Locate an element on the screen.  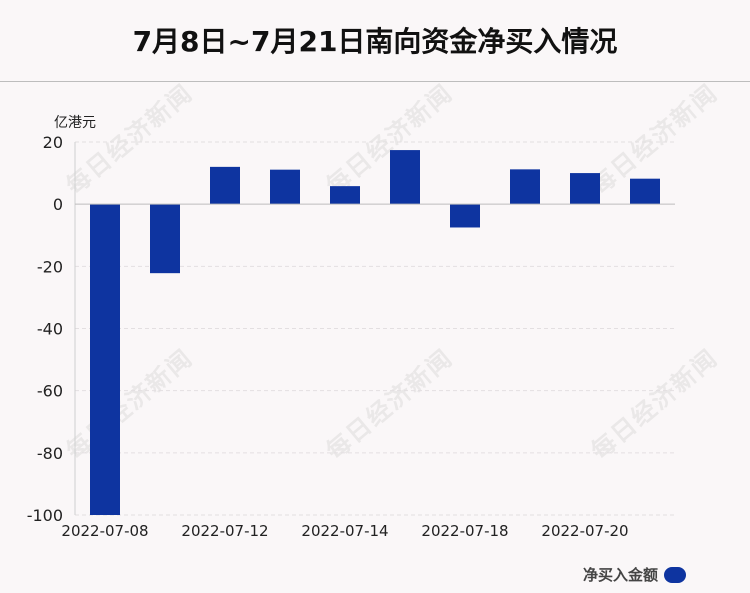
y-tick-label: -80 is located at coordinates (50, 453).